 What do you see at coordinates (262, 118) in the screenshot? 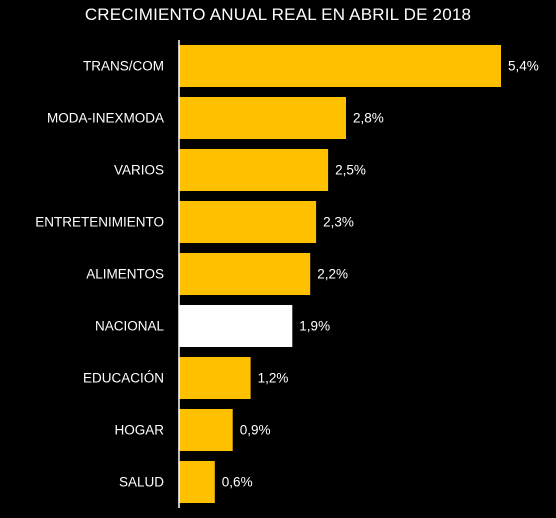
I see `bar-moda-inexmoda` at bounding box center [262, 118].